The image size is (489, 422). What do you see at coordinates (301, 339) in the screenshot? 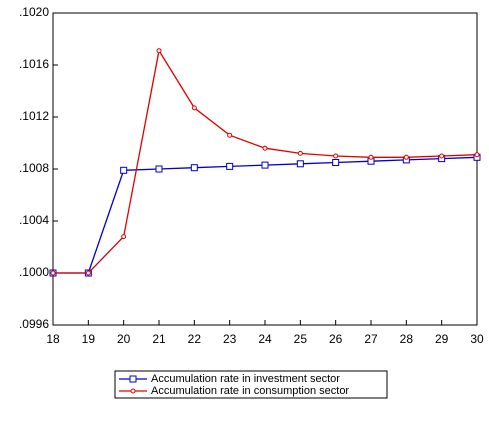
I see `x-tick-label: 25` at bounding box center [301, 339].